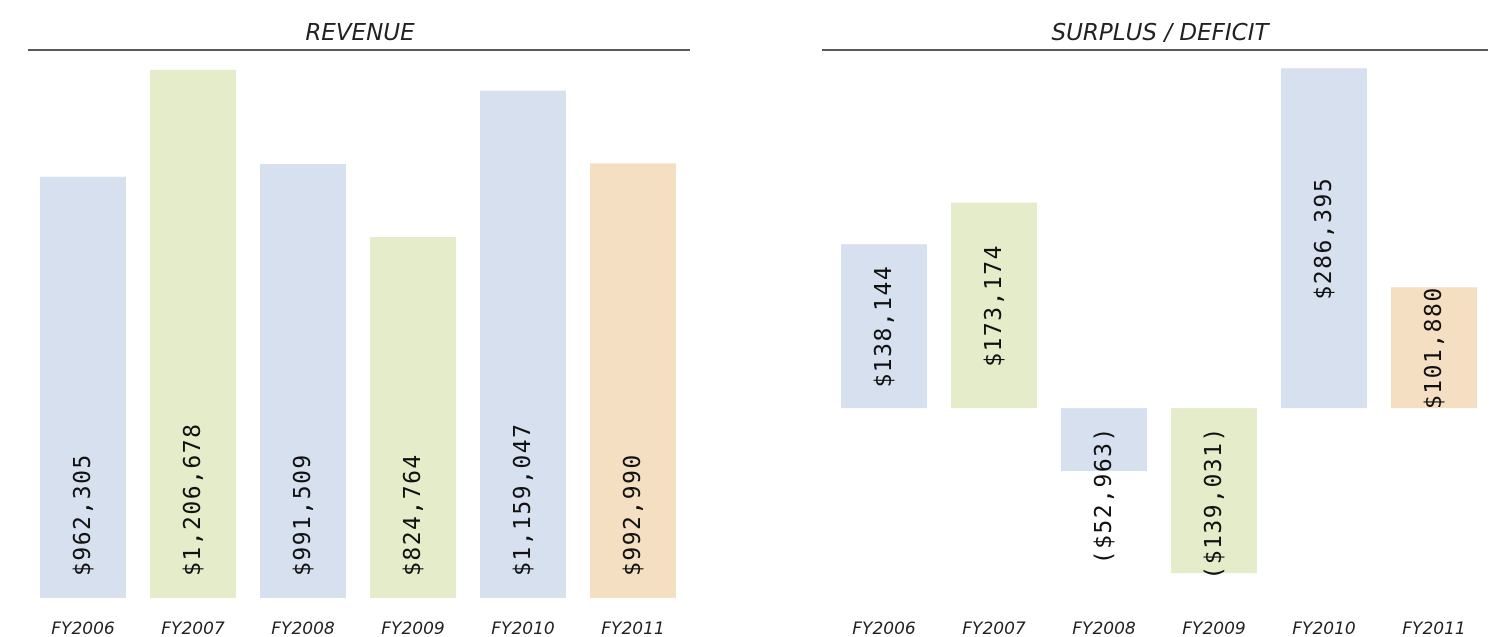 The width and height of the screenshot is (1512, 637). What do you see at coordinates (994, 628) in the screenshot?
I see `surplus-deficit-tick-label-fy2007: FY2007` at bounding box center [994, 628].